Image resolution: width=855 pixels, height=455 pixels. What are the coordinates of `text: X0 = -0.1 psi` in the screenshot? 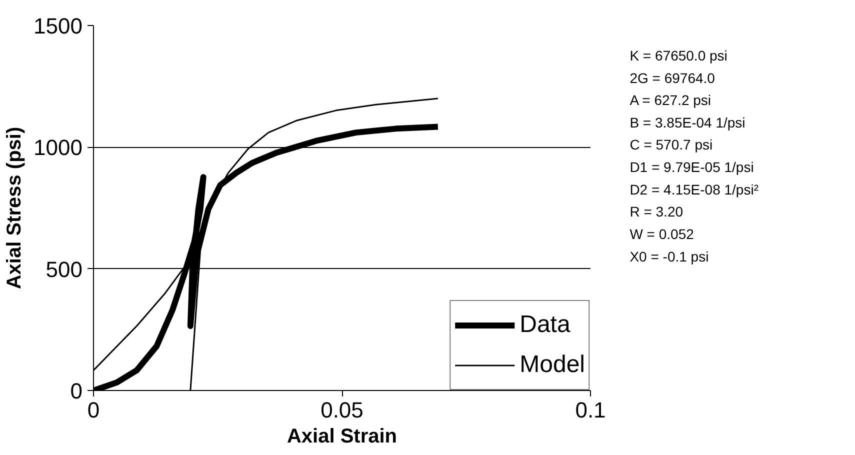 It's located at (669, 256).